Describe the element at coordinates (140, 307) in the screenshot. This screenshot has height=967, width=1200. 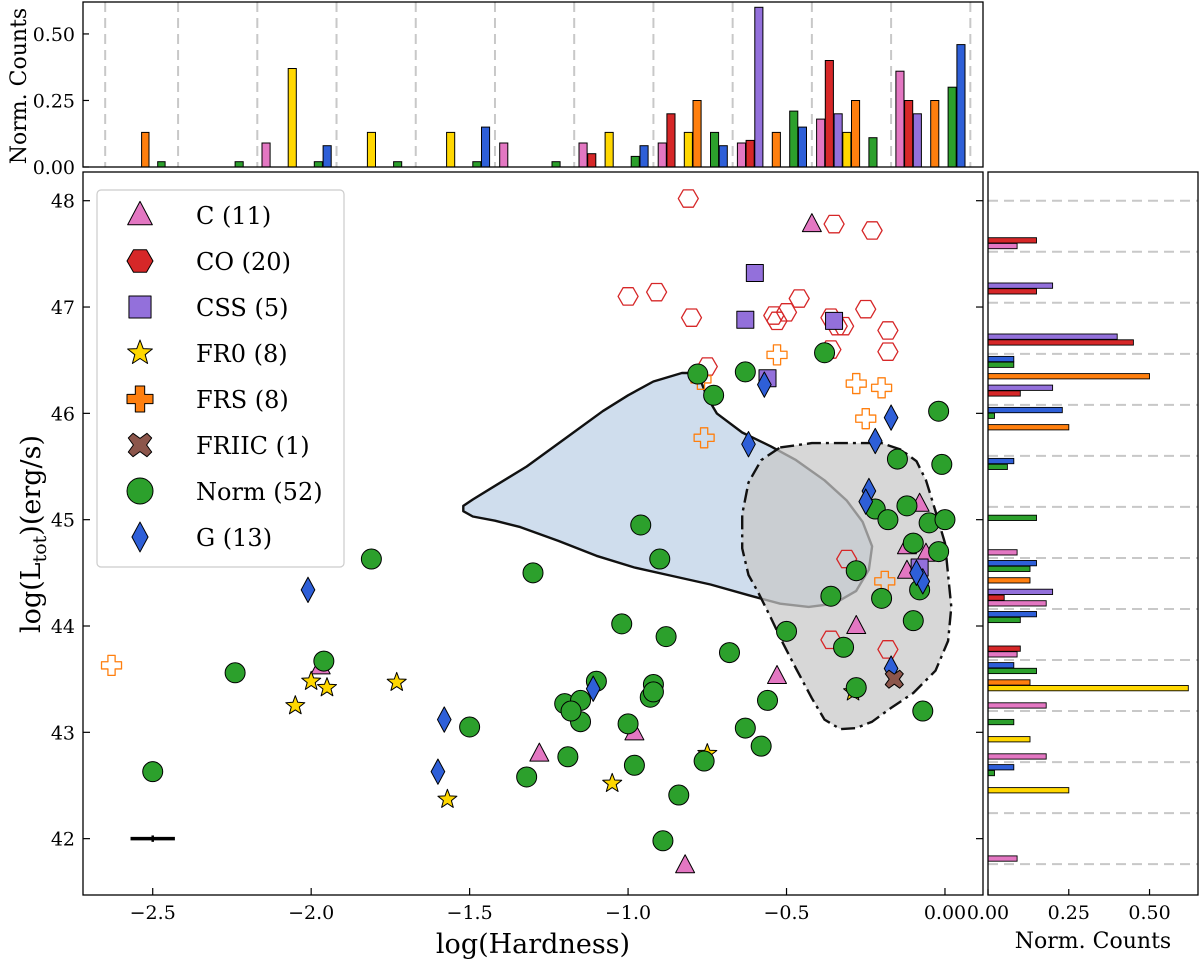
I see `legend-marker-css` at that location.